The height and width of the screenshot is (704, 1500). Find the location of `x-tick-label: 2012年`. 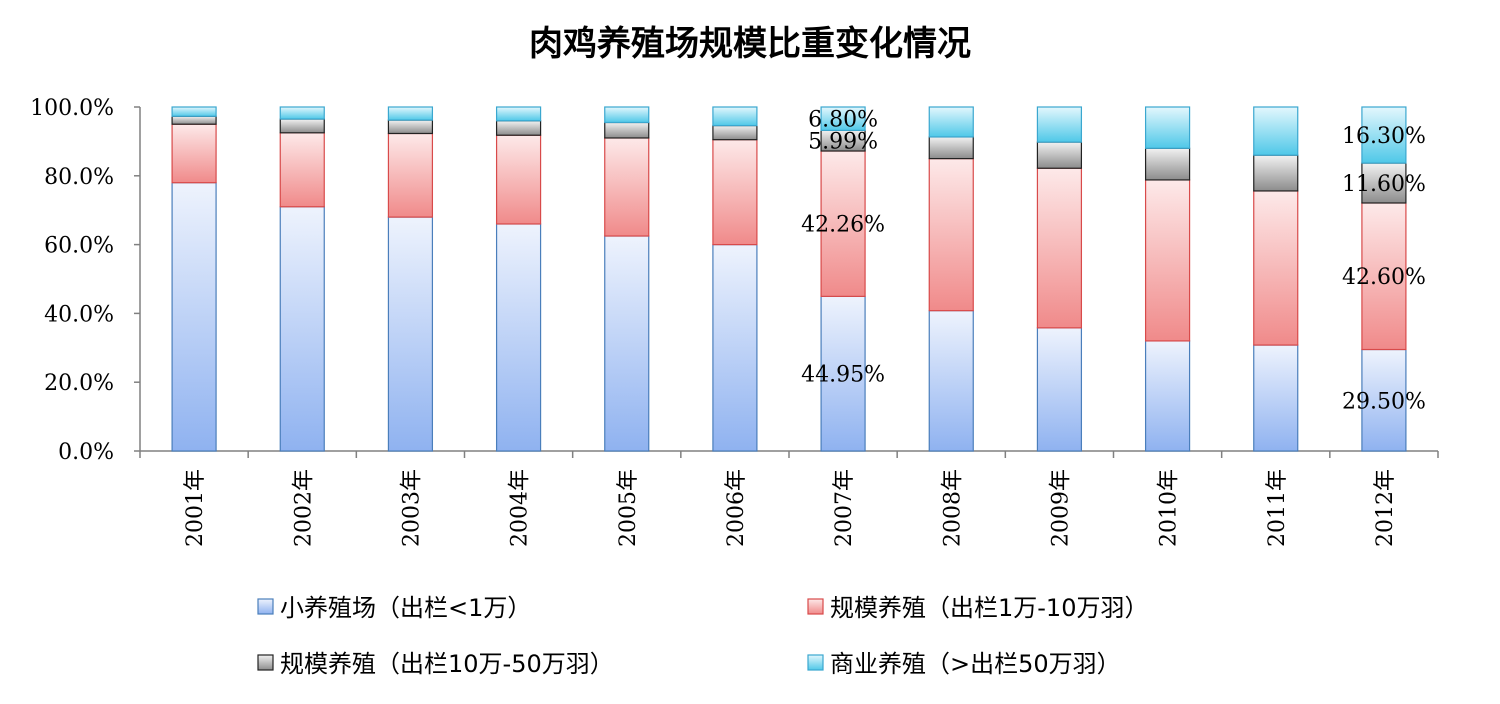

x-tick-label: 2012年 is located at coordinates (1385, 508).